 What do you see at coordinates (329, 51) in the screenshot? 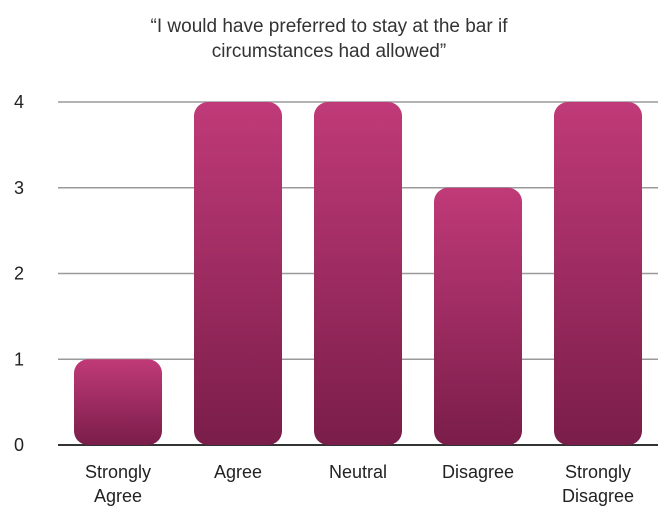
I see `chart-title-line-2: circumstances had allowed”` at bounding box center [329, 51].